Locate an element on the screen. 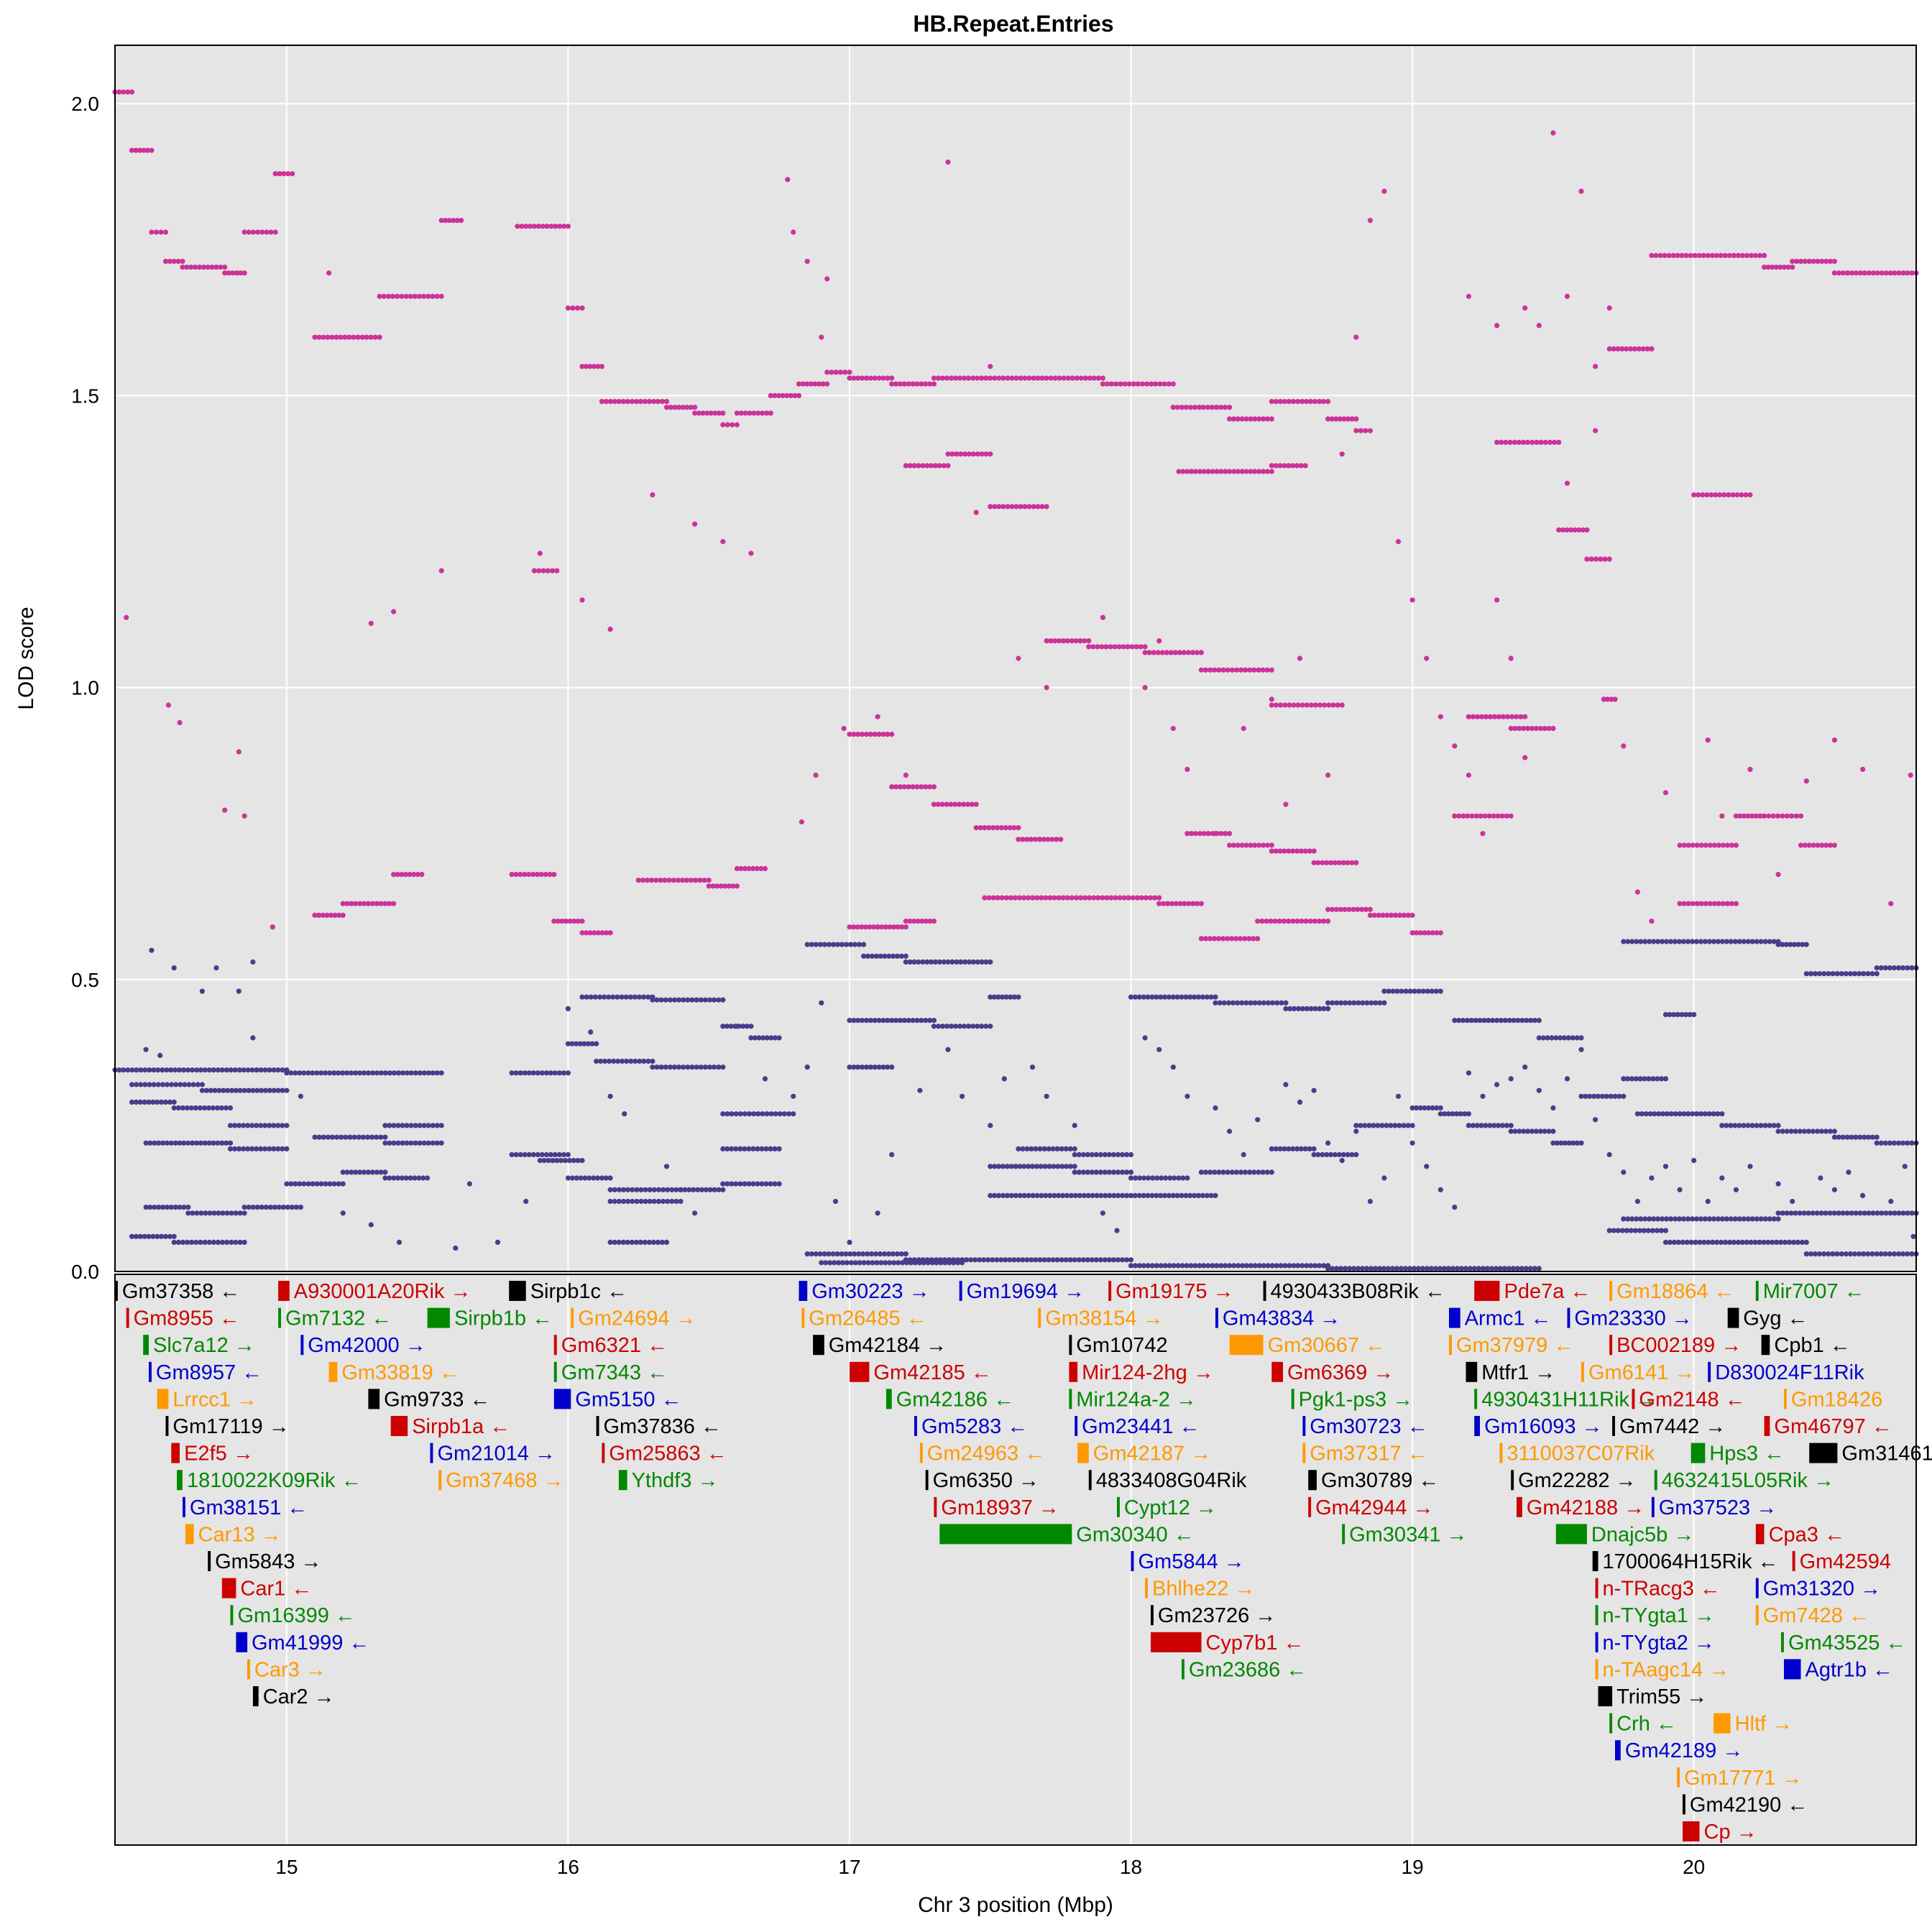 The width and height of the screenshot is (1932, 1932). gene-label: Gm2148 ← is located at coordinates (1692, 1399).